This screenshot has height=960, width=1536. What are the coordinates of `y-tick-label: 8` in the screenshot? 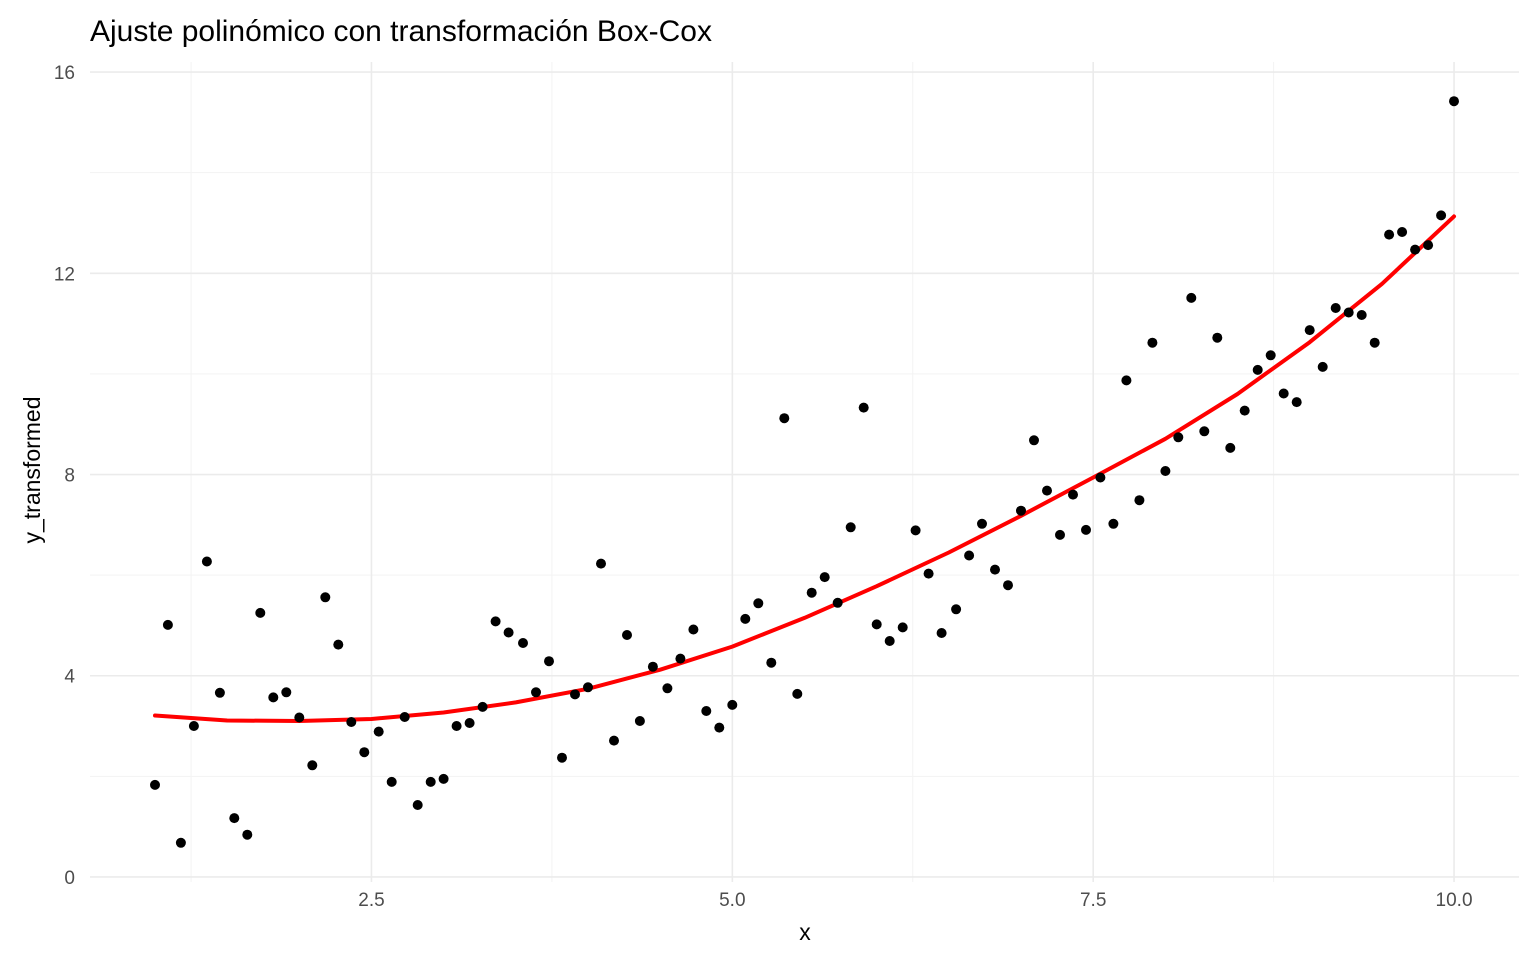 It's located at (69, 476).